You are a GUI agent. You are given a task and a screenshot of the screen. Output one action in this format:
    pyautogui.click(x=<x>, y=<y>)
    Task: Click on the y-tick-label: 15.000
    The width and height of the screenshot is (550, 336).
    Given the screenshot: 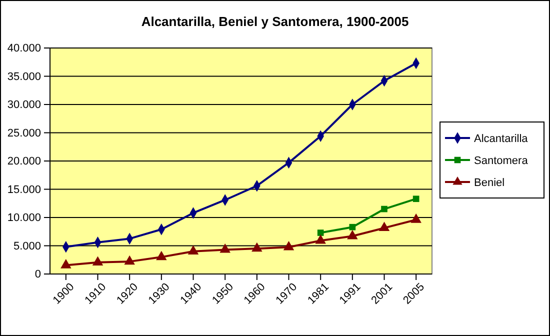 What is the action you would take?
    pyautogui.click(x=24, y=190)
    